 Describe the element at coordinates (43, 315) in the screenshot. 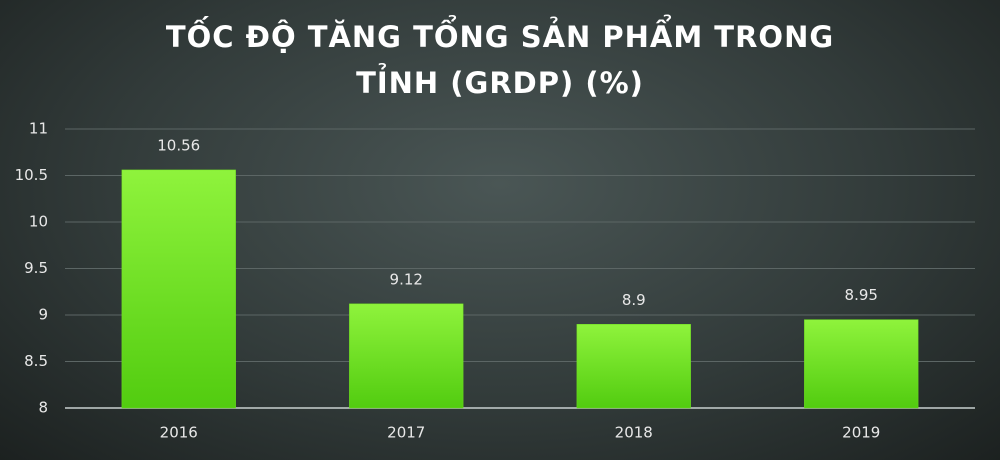

I see `y-tick-label: 9` at that location.